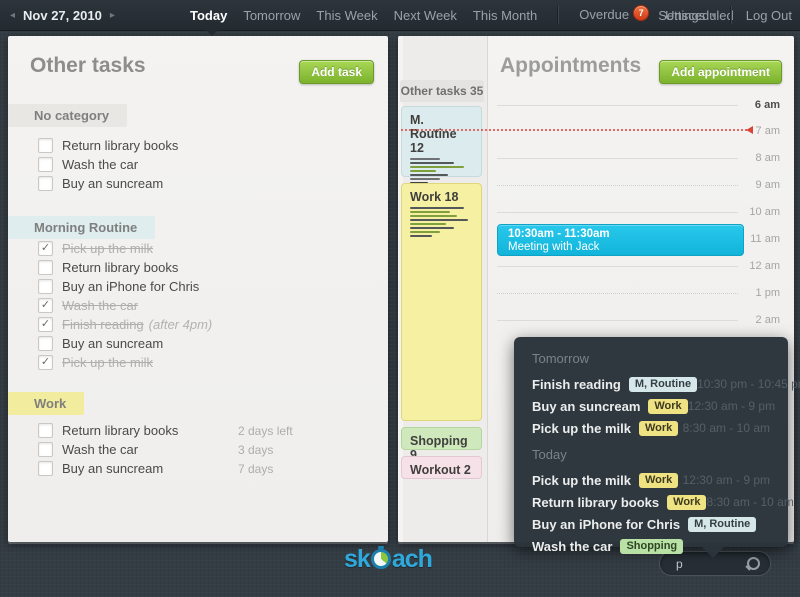  I want to click on tab-tomorrow: Tomorrow, so click(272, 15).